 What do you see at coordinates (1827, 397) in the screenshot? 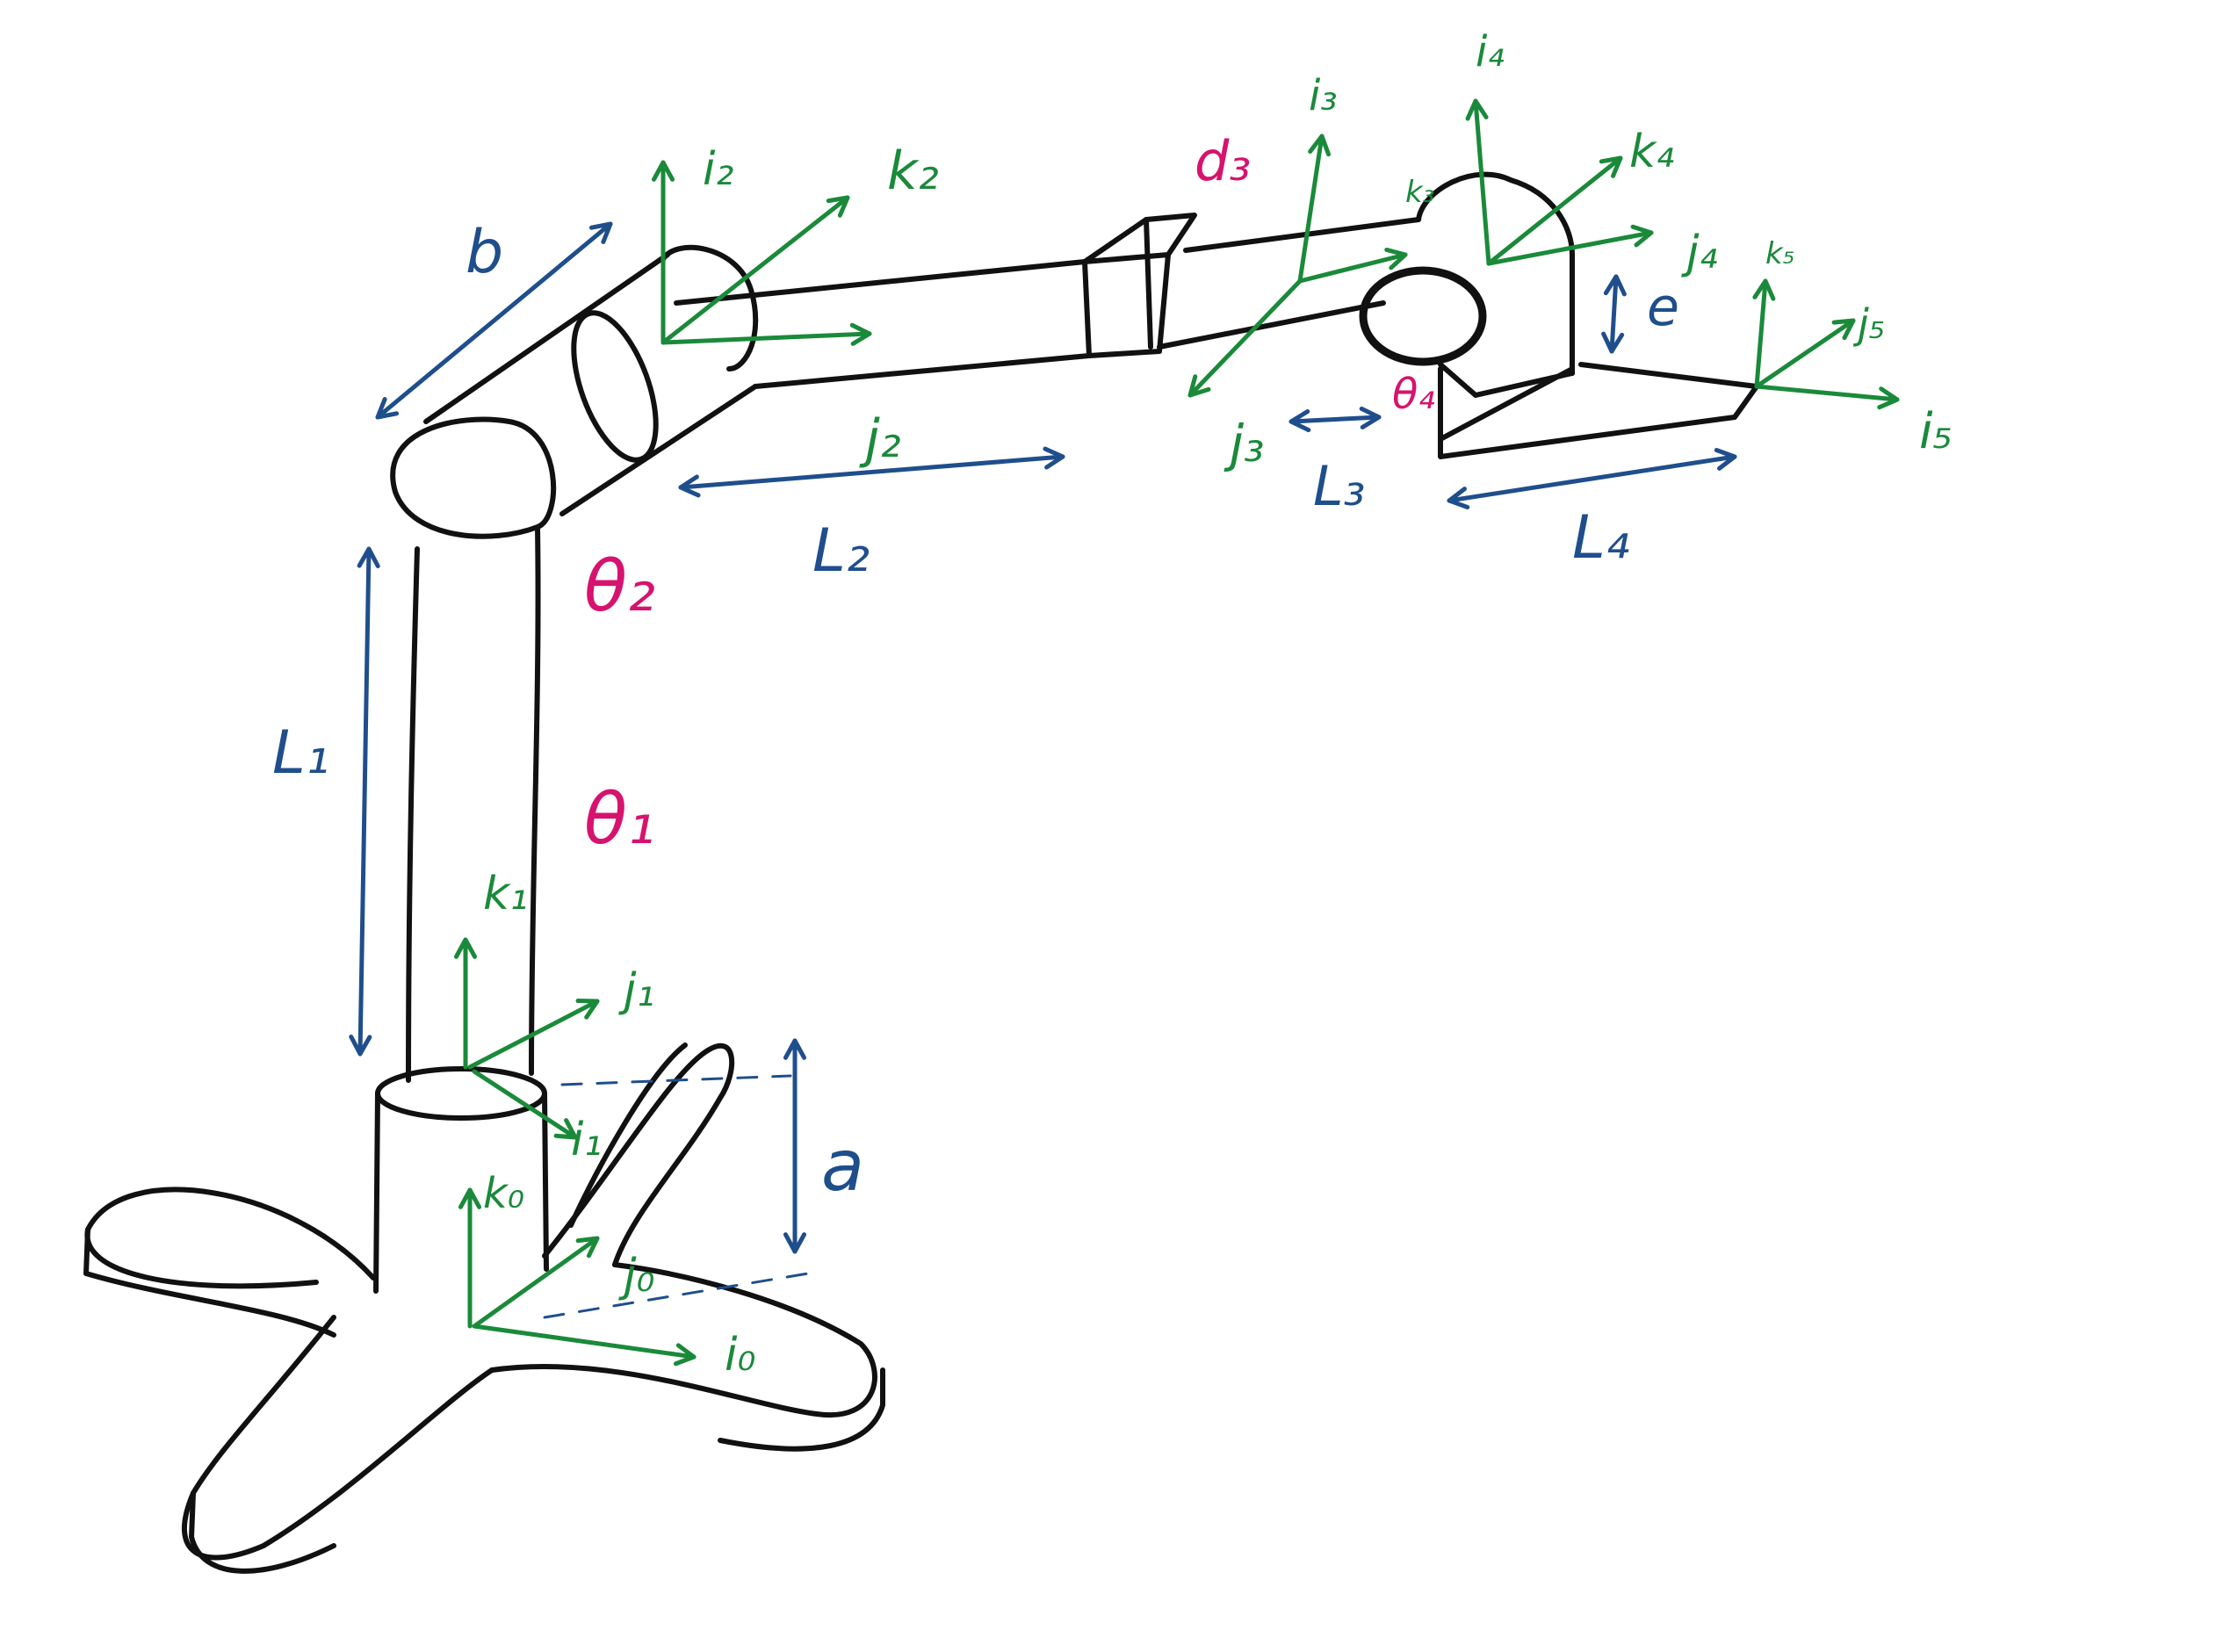
I see `frame5-i-axis` at bounding box center [1827, 397].